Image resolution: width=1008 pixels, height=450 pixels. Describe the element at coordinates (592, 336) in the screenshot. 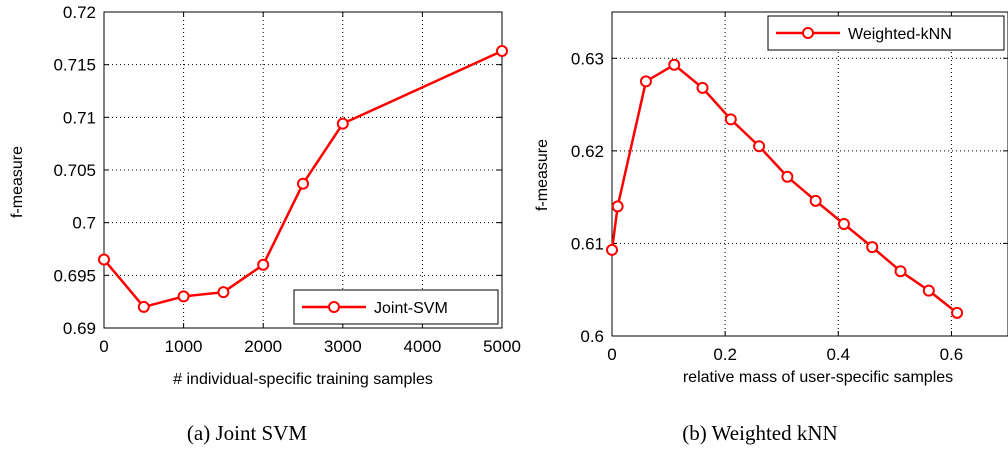

I see `y-tick-label: 0.6` at that location.